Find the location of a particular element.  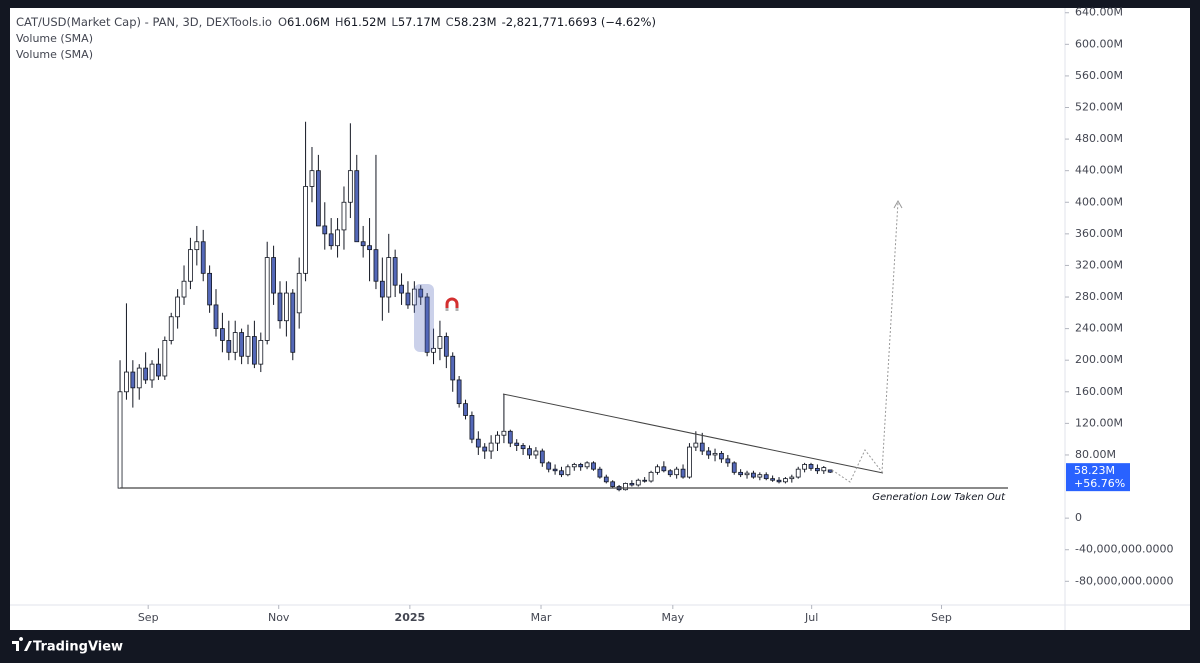

h: 61.52M is located at coordinates (365, 22).